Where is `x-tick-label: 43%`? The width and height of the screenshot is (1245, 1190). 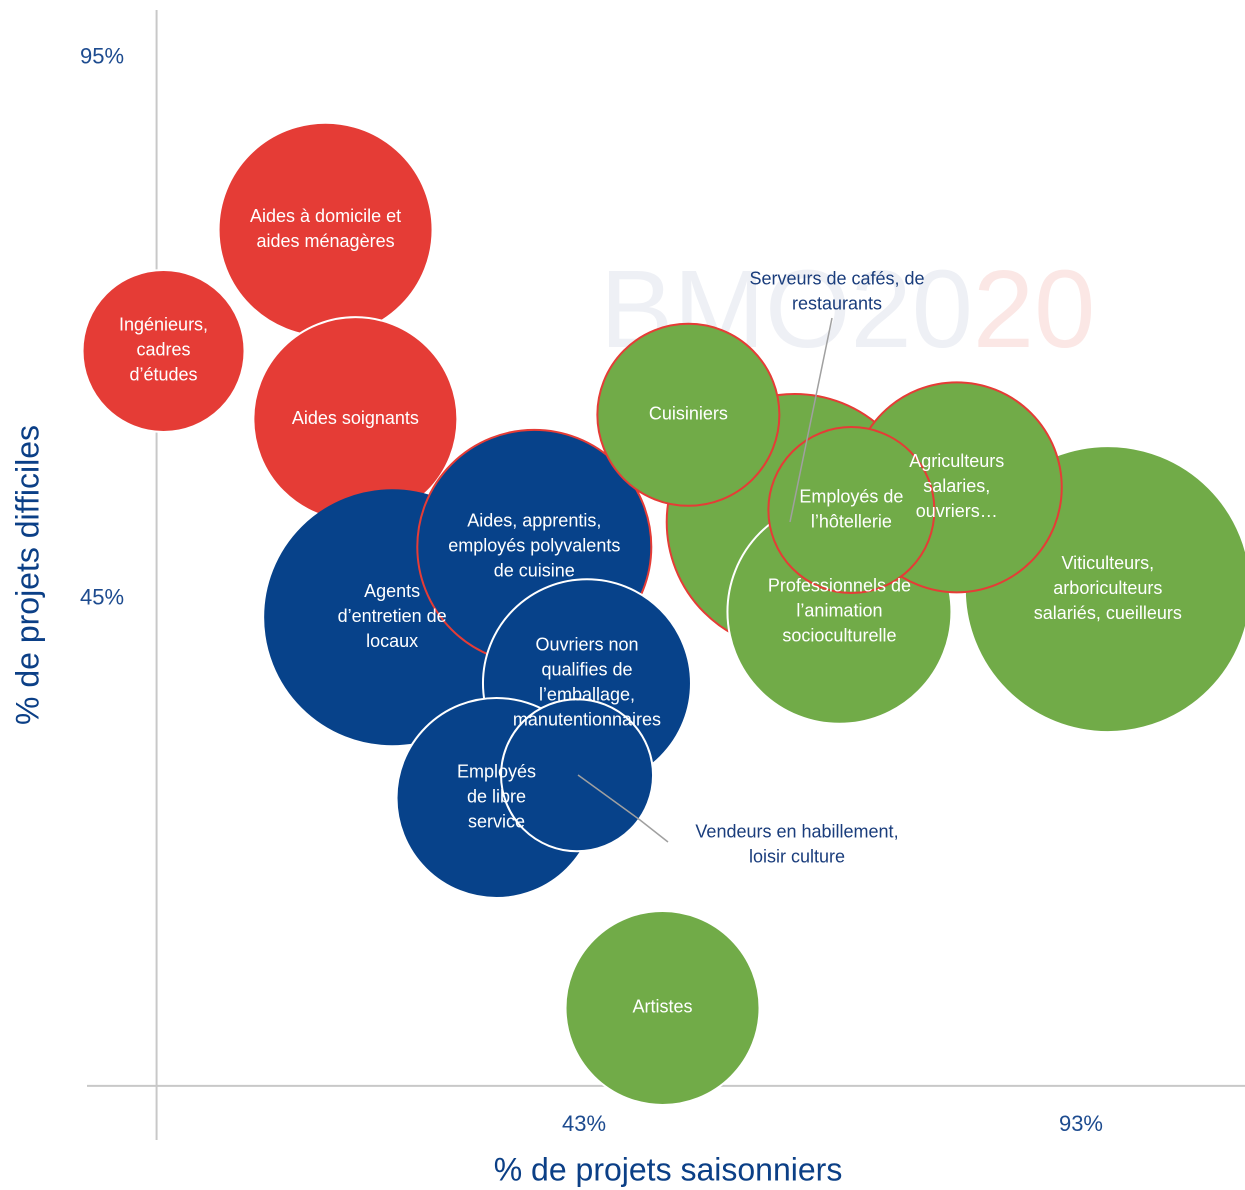 x-tick-label: 43% is located at coordinates (584, 1123).